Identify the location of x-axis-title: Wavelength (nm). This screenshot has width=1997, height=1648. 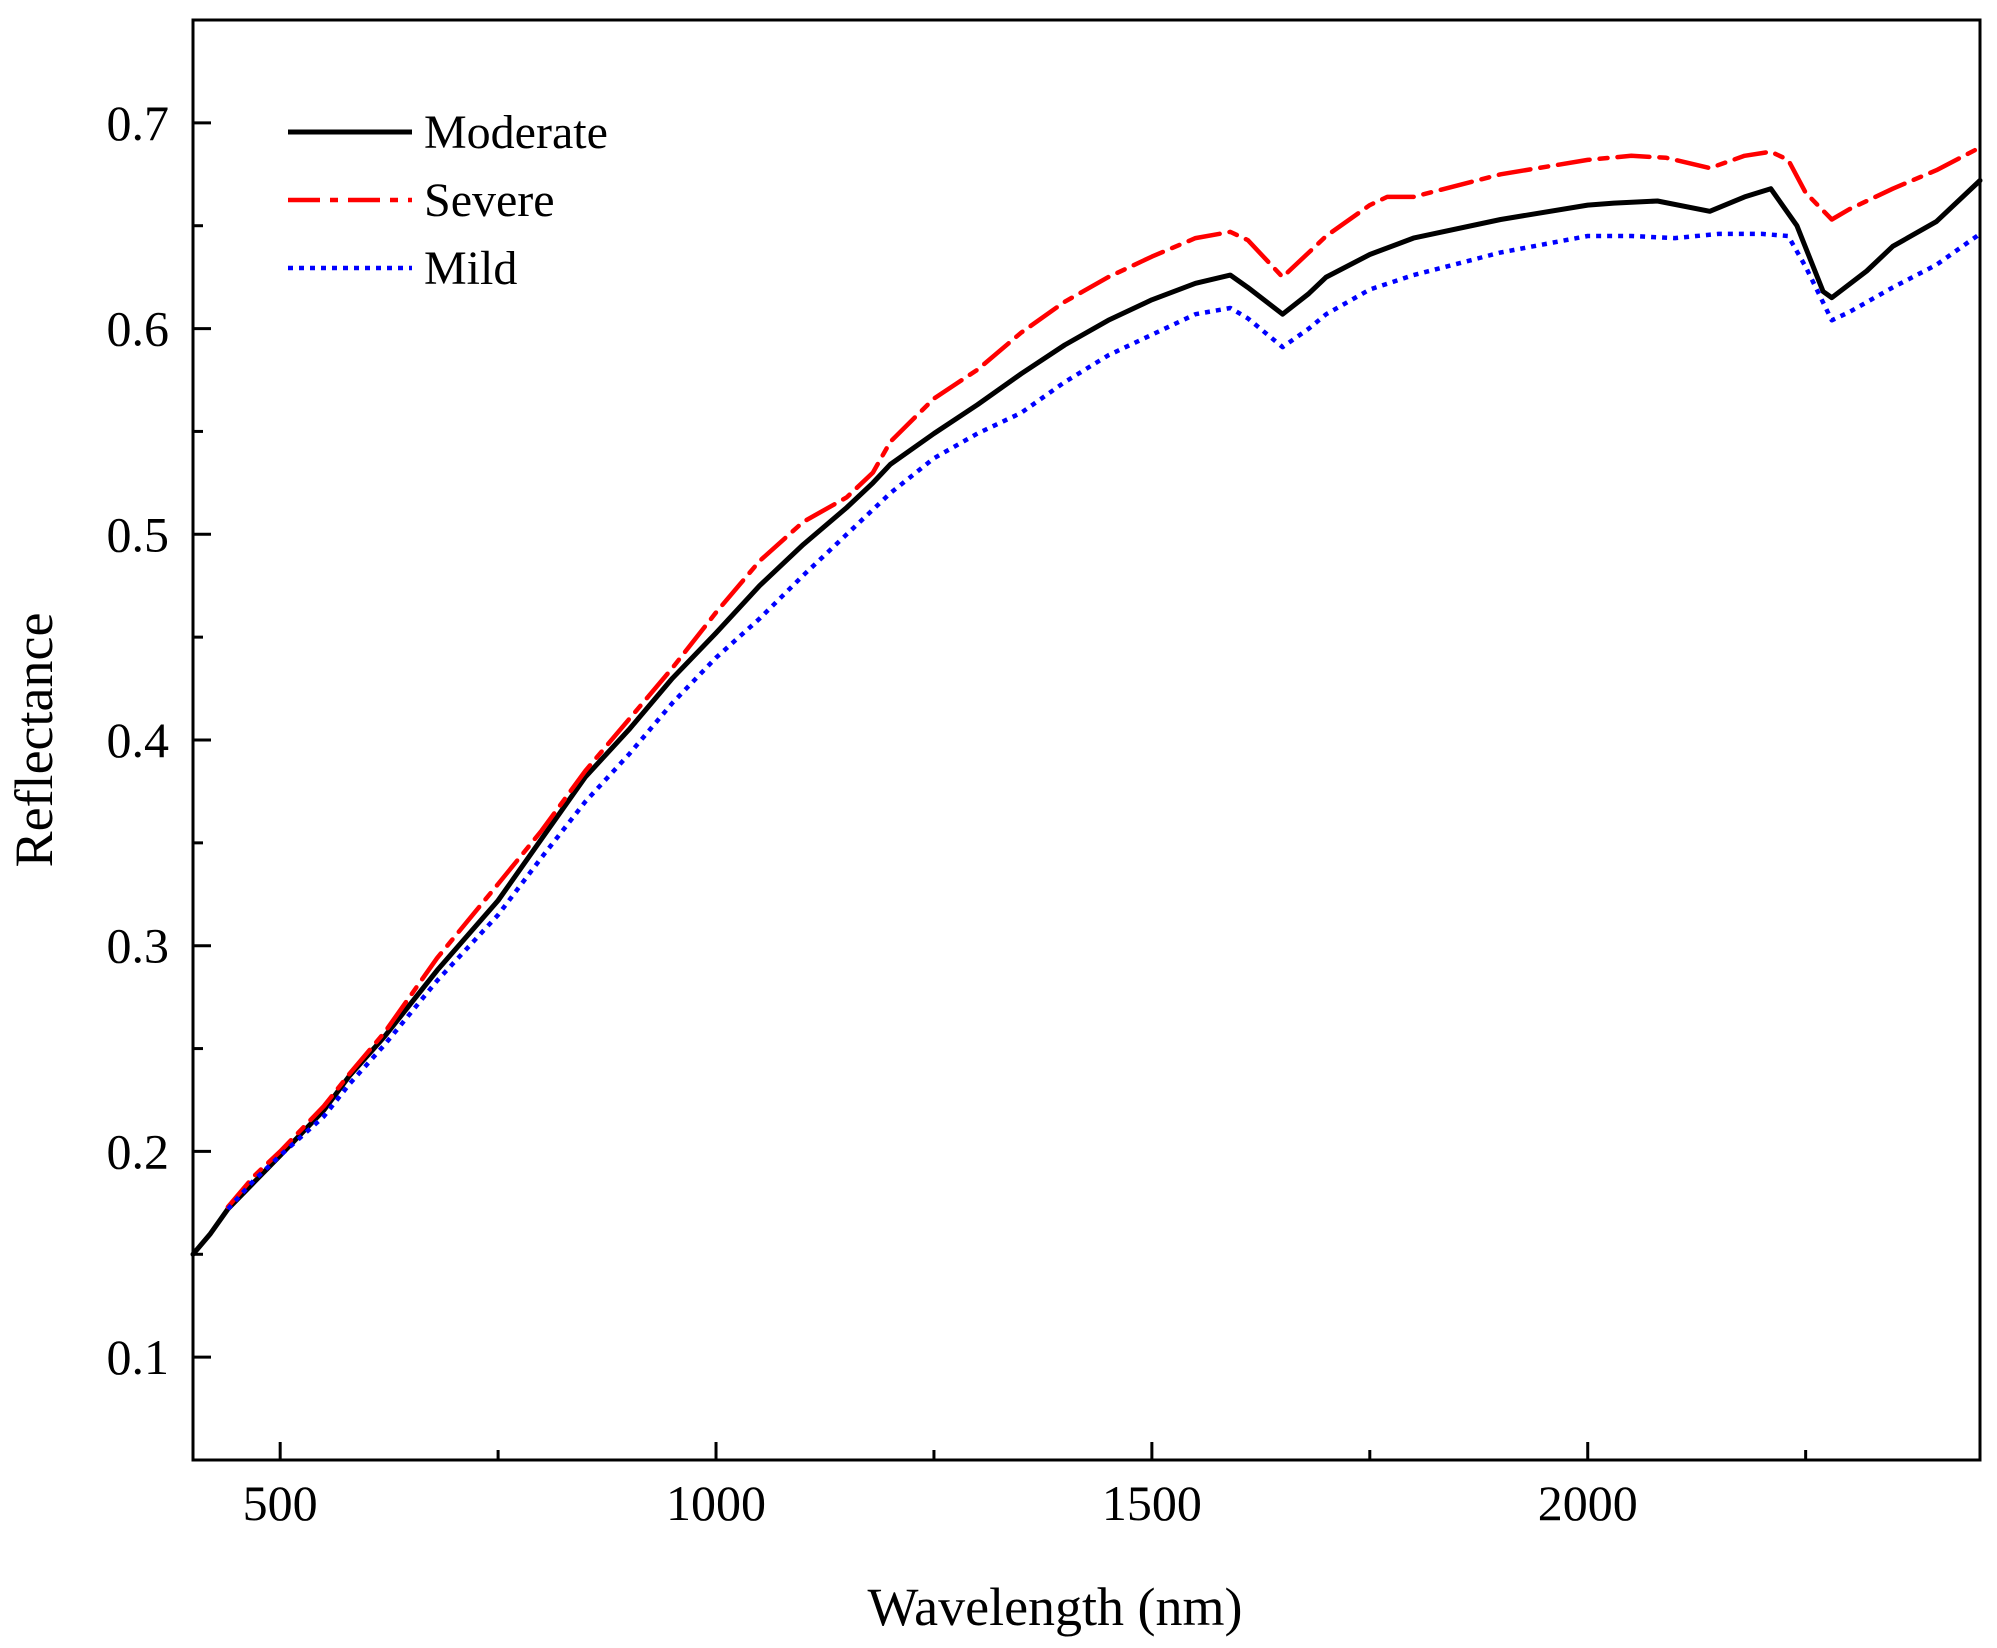
(1054, 1607).